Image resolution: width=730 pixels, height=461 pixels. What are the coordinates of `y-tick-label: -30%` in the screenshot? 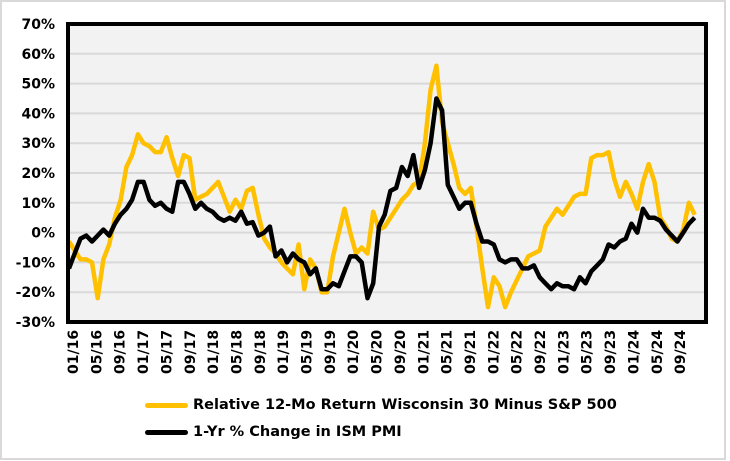 It's located at (35, 323).